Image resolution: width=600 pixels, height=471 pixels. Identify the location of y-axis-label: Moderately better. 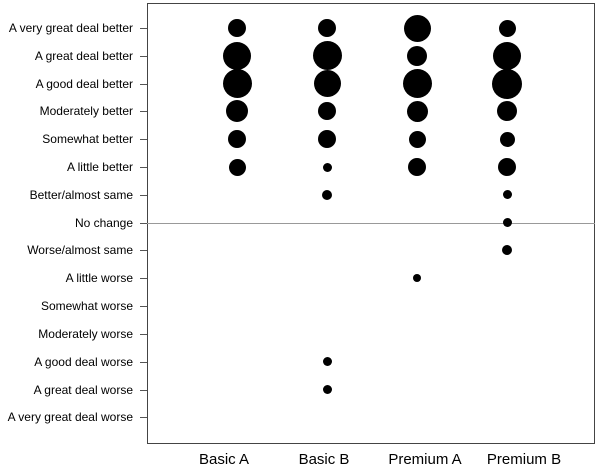
(86, 111).